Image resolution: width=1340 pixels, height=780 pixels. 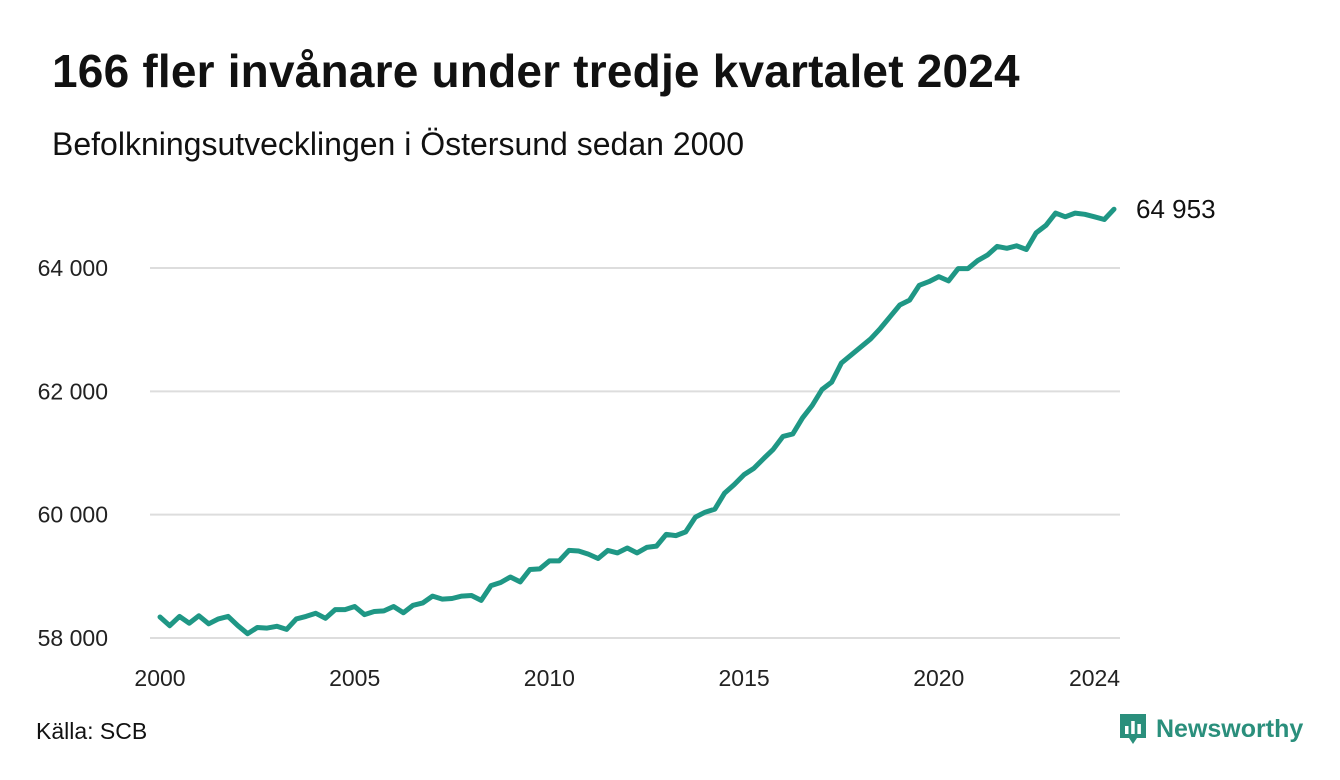 What do you see at coordinates (73, 453) in the screenshot?
I see `y-axis-ticks: 58 000 60 000 62 000 64 000` at bounding box center [73, 453].